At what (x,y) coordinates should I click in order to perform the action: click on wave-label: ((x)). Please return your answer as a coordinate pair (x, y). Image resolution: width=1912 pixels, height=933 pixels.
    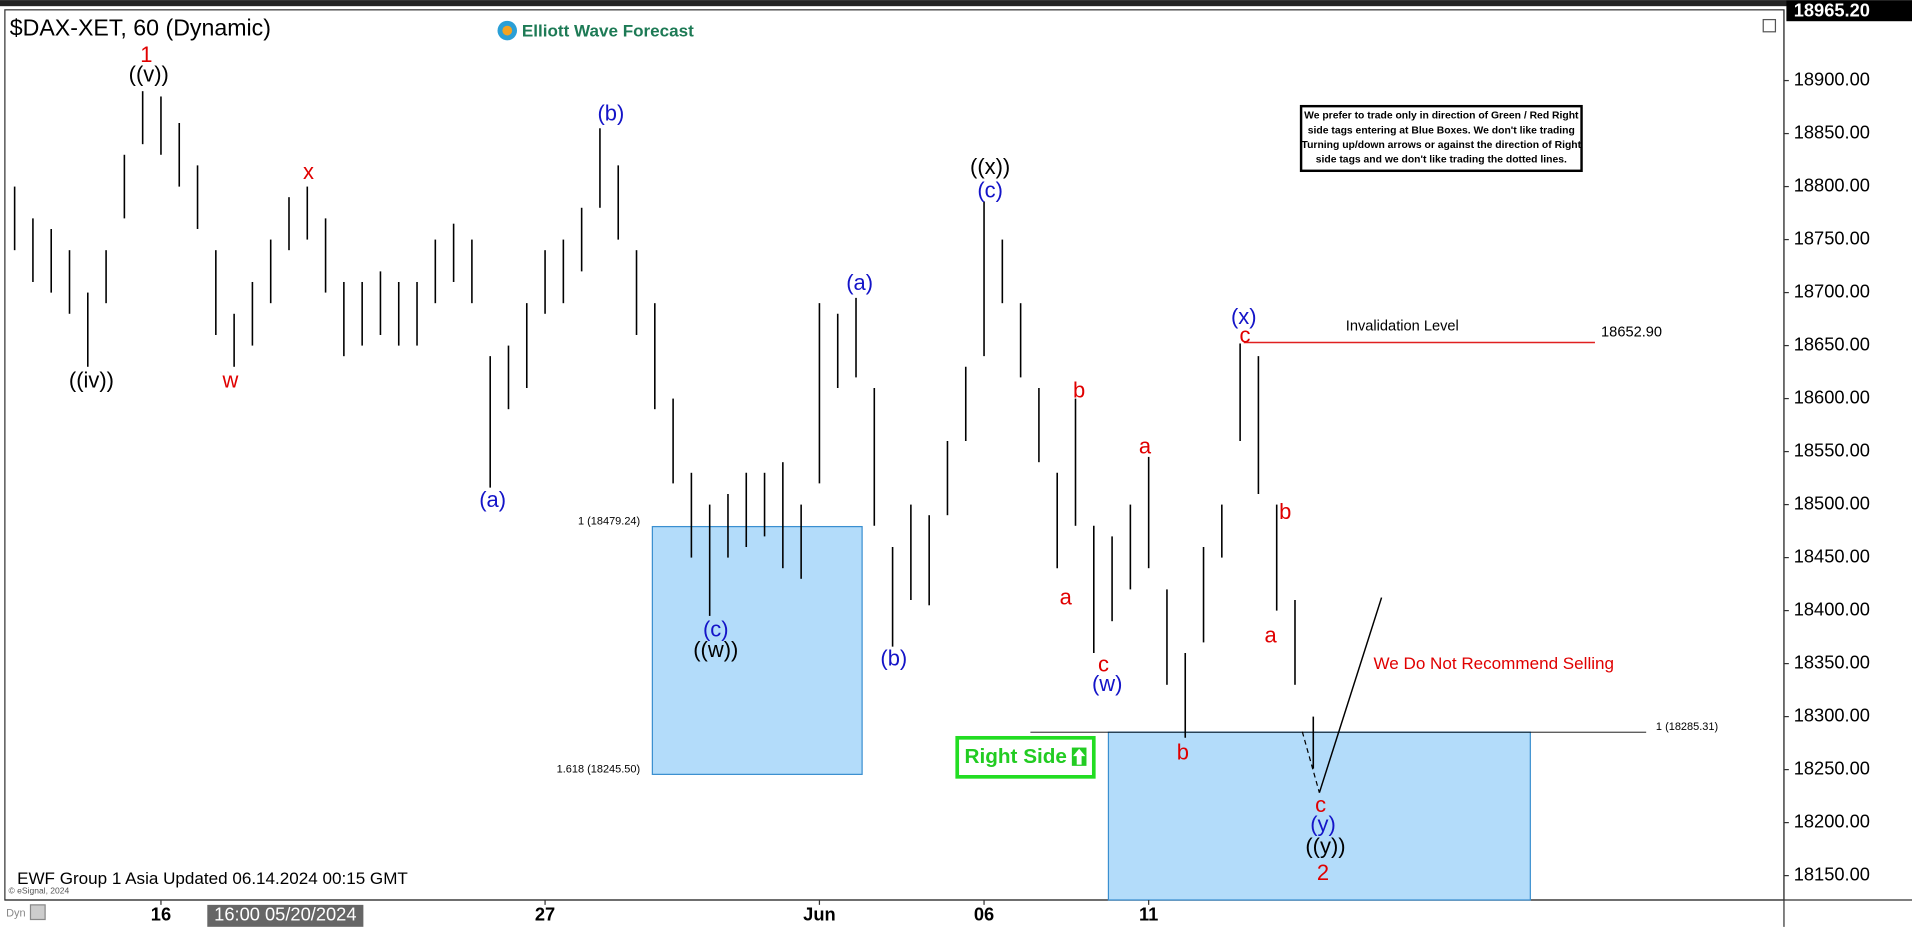
    Looking at the image, I should click on (990, 166).